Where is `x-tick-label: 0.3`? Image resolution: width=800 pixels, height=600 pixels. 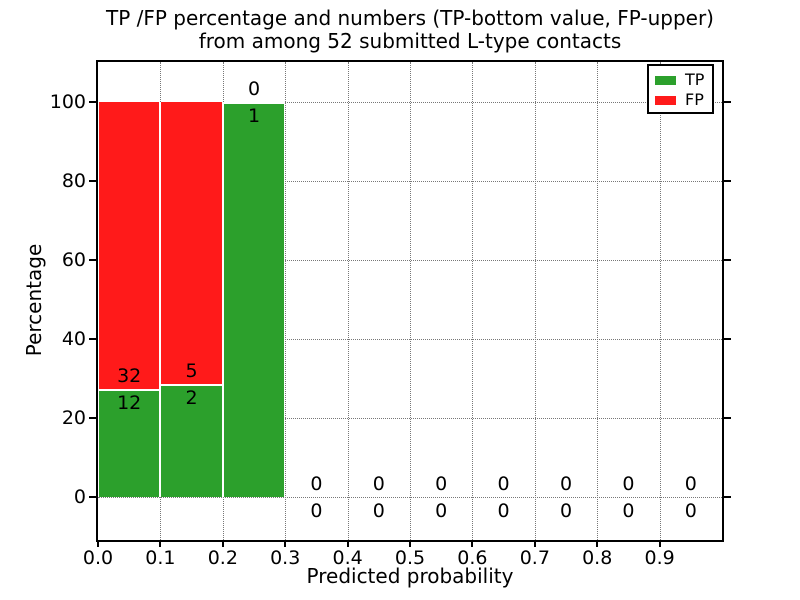
x-tick-label: 0.3 is located at coordinates (285, 558).